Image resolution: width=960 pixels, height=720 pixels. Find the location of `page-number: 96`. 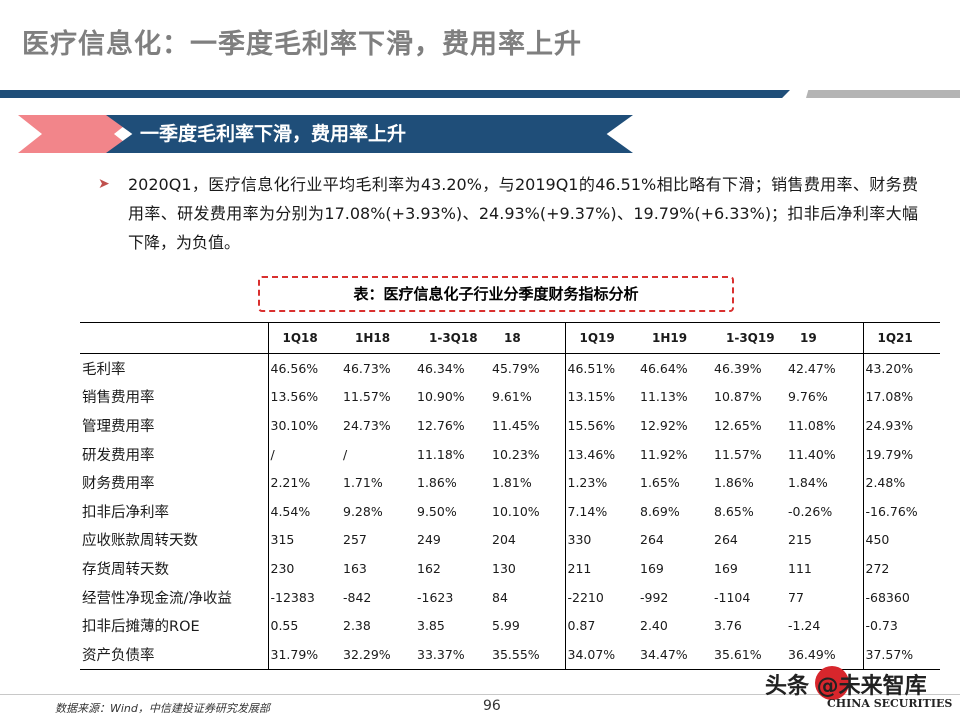

page-number: 96 is located at coordinates (492, 706).